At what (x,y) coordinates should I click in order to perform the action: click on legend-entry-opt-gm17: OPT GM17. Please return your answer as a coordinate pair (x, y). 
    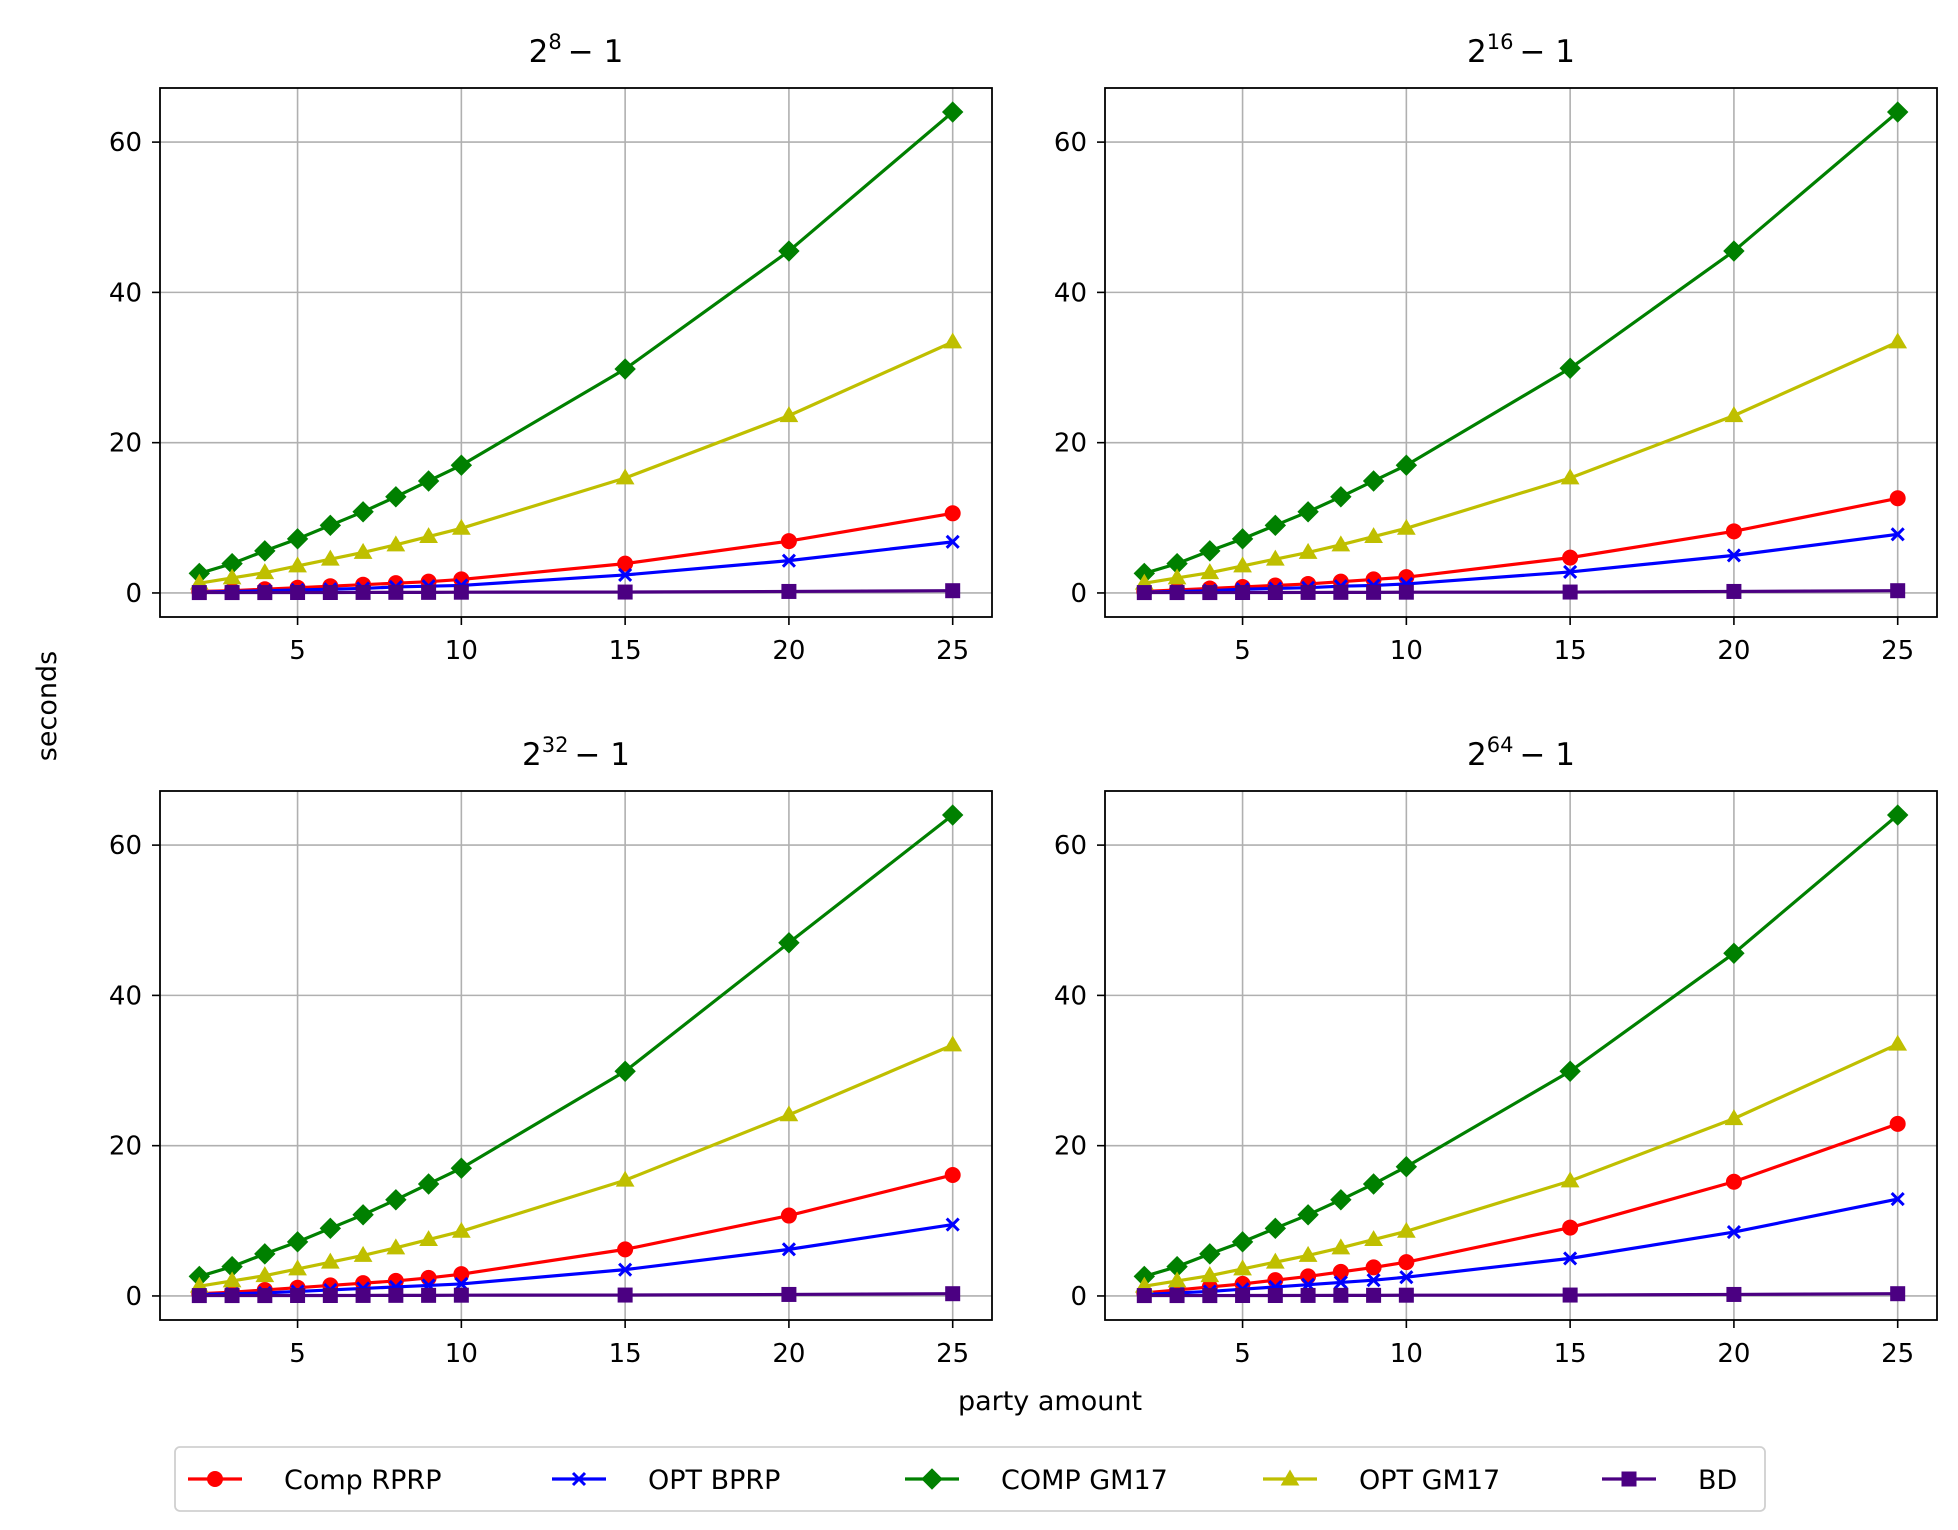
    Looking at the image, I should click on (1381, 1480).